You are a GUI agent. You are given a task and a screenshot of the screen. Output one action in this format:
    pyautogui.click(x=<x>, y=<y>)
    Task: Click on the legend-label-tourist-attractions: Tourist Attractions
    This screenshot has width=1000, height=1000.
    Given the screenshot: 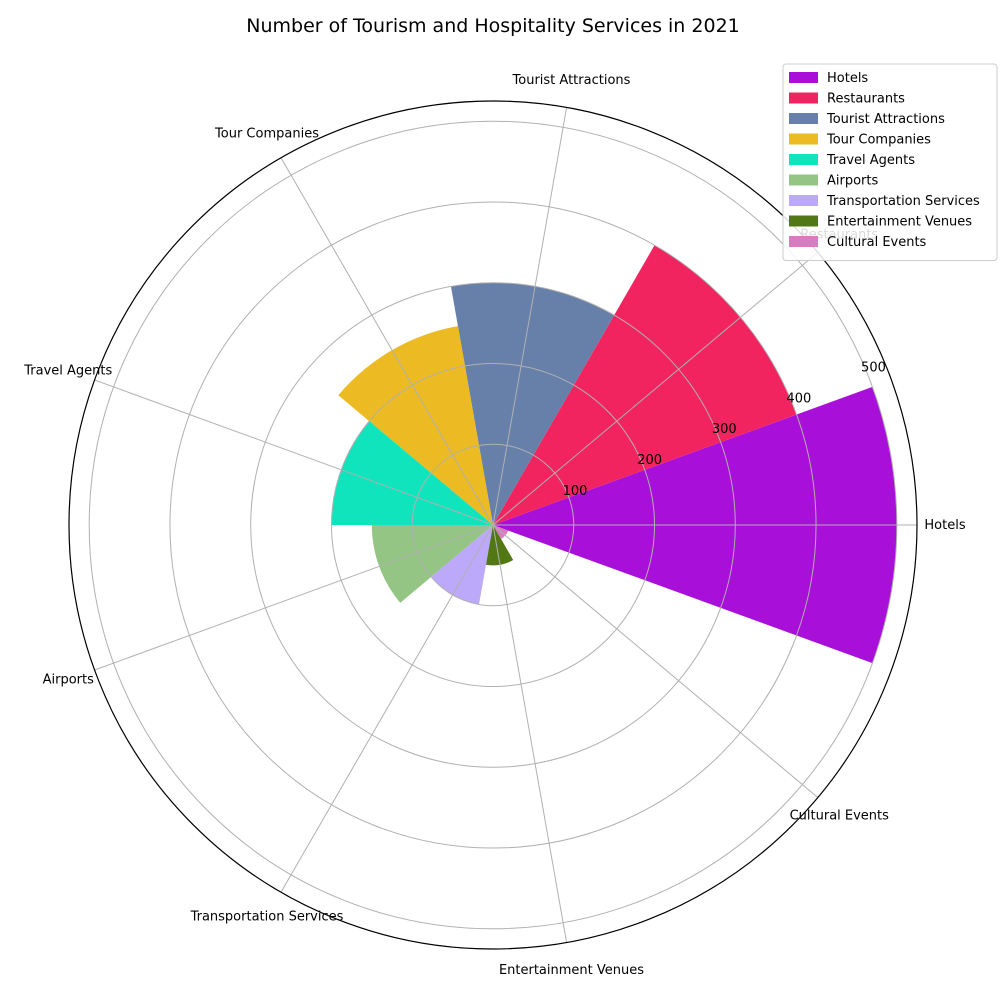 What is the action you would take?
    pyautogui.click(x=885, y=119)
    